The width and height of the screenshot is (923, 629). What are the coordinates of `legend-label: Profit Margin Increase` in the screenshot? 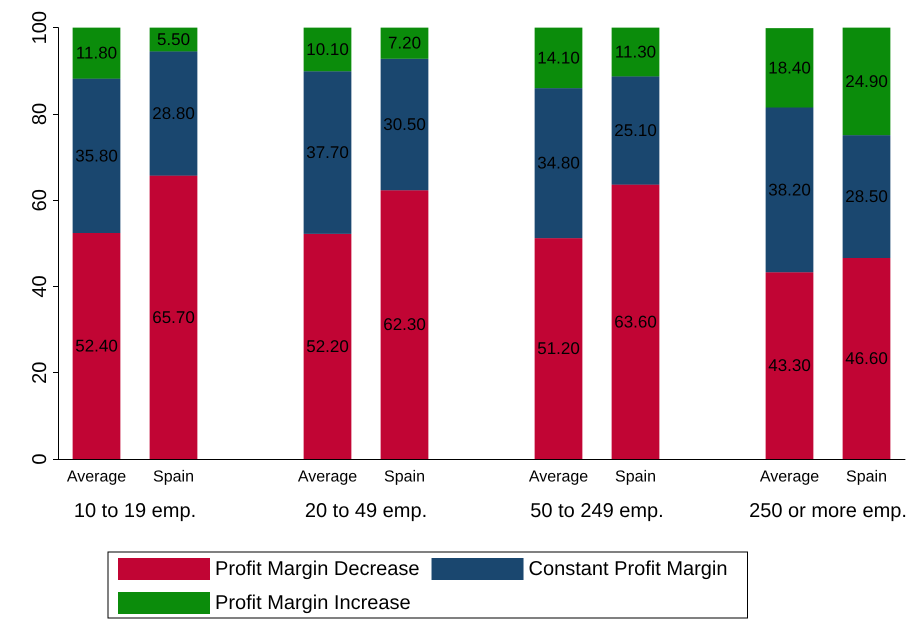 It's located at (313, 603).